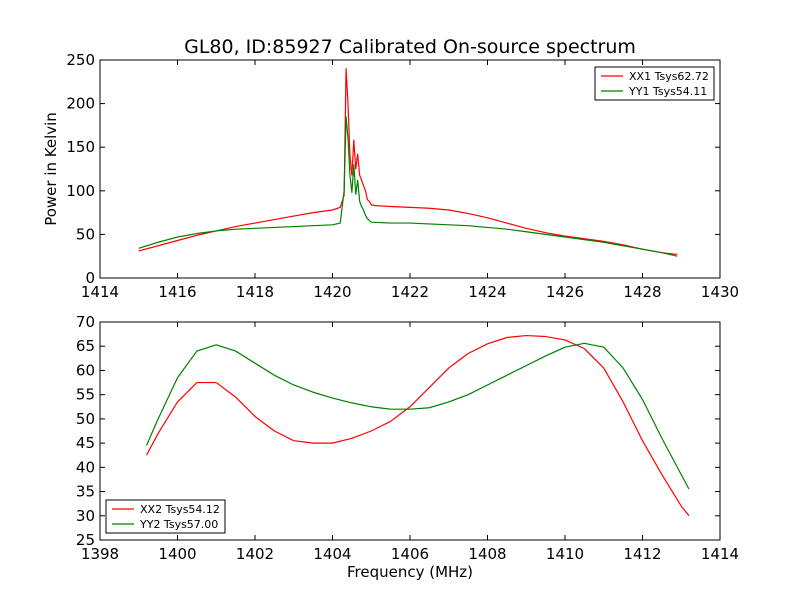 The height and width of the screenshot is (600, 800). What do you see at coordinates (90, 278) in the screenshot?
I see `top-y-tick-label: 0` at bounding box center [90, 278].